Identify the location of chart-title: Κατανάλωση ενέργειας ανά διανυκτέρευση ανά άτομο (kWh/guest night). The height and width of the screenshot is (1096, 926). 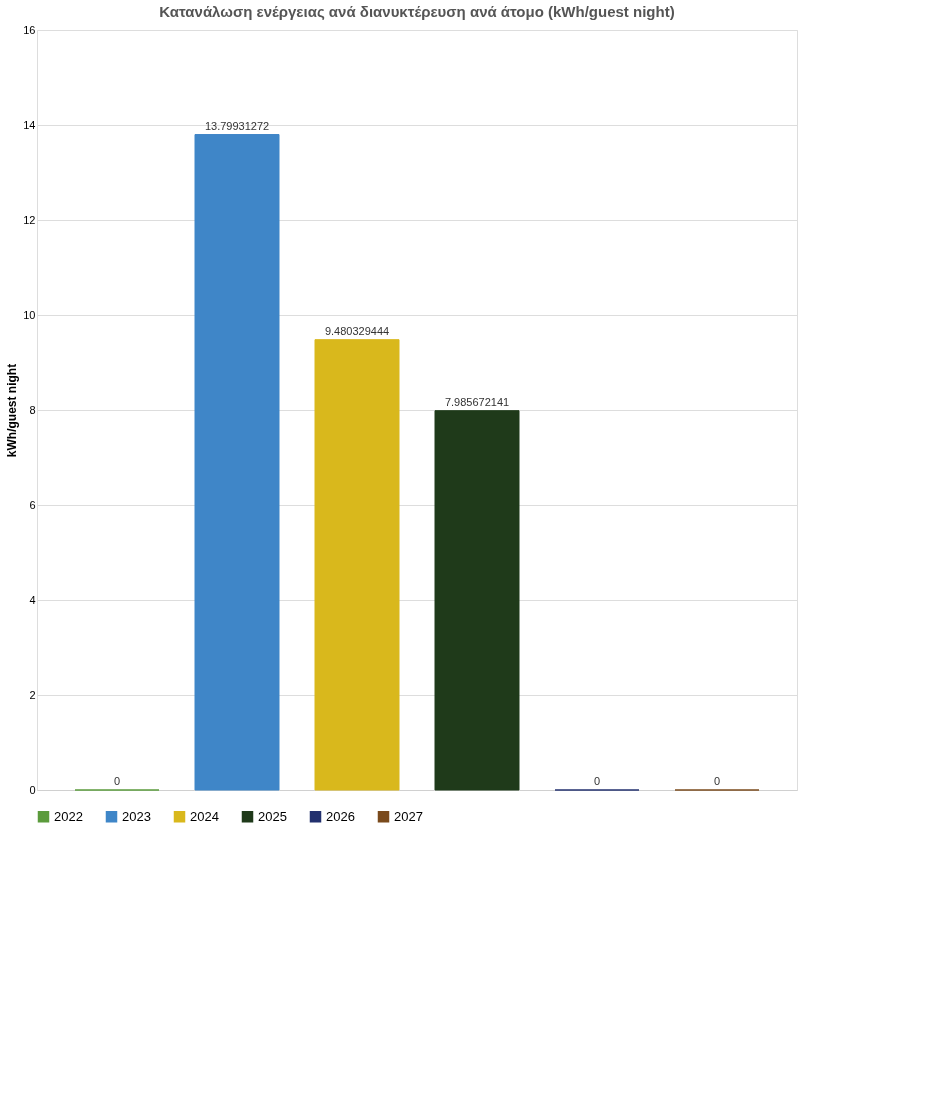
(417, 11).